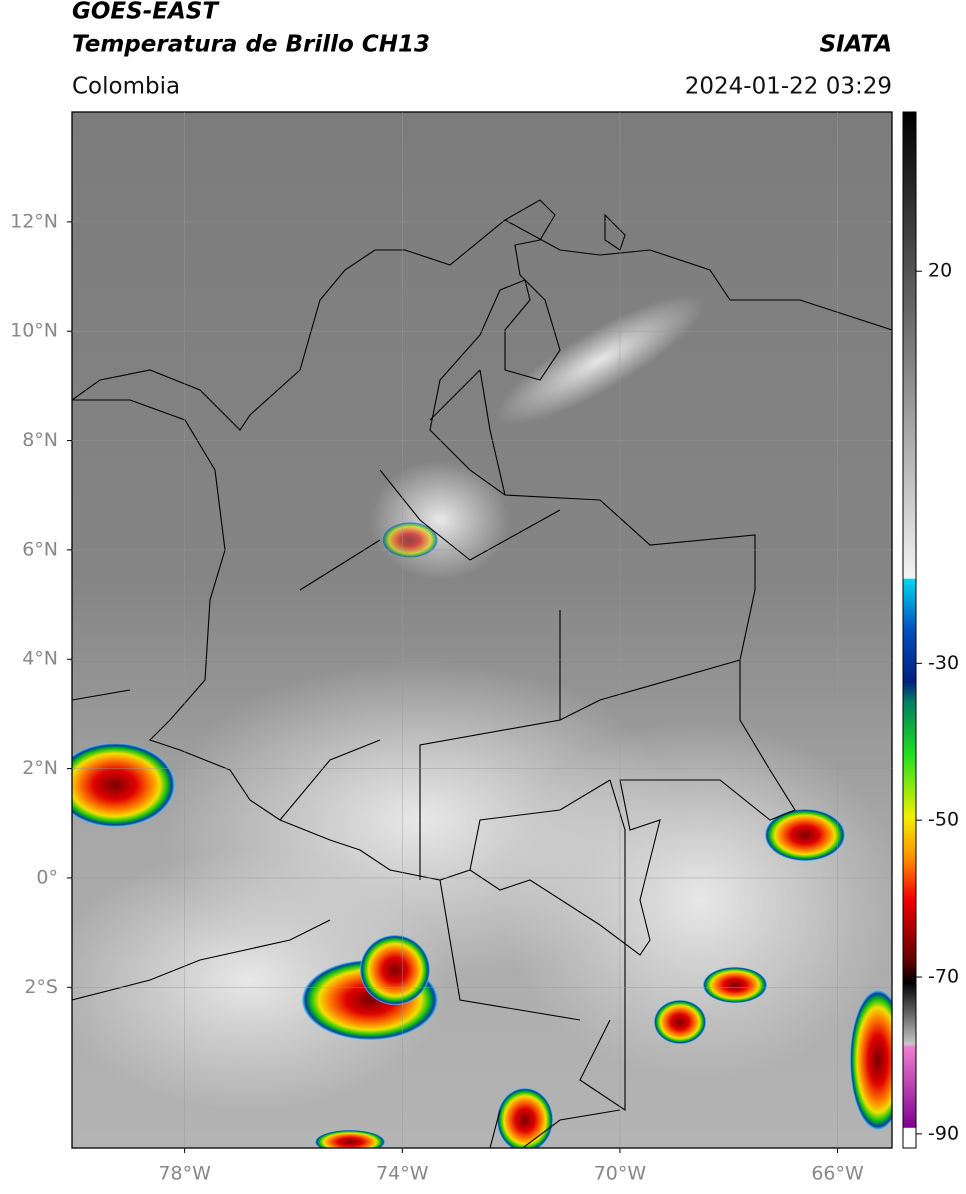  I want to click on satellite: GOES-EAST, so click(146, 12).